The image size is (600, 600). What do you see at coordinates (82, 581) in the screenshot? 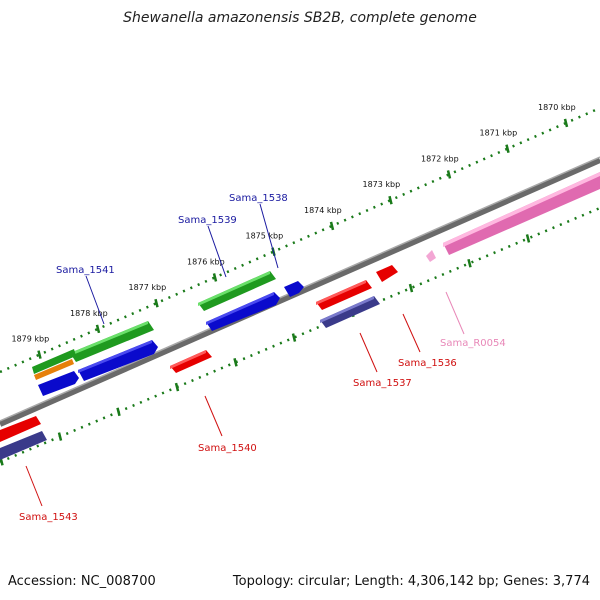
I see `accession-text: Accession: NC_008700` at bounding box center [82, 581].